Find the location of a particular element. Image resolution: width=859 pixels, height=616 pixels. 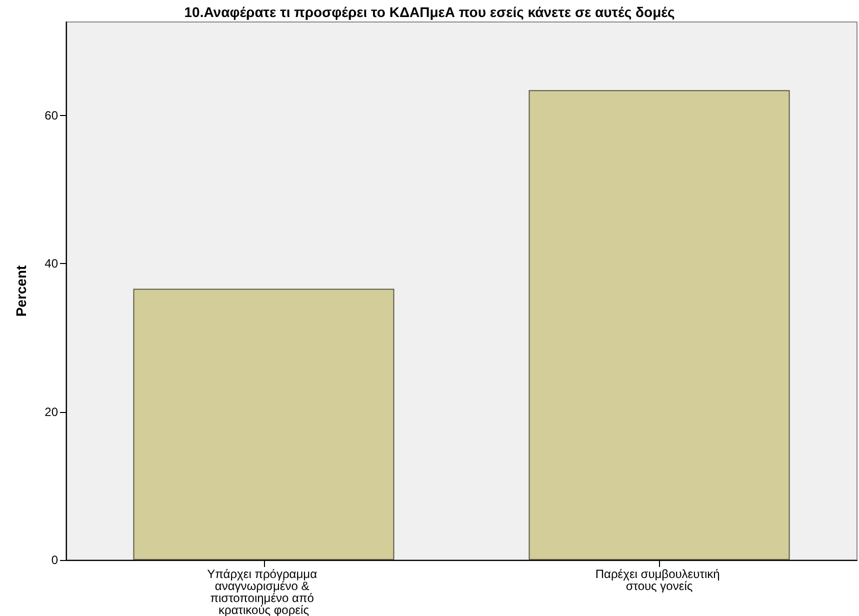

y-tick-label: 0 is located at coordinates (54, 560).